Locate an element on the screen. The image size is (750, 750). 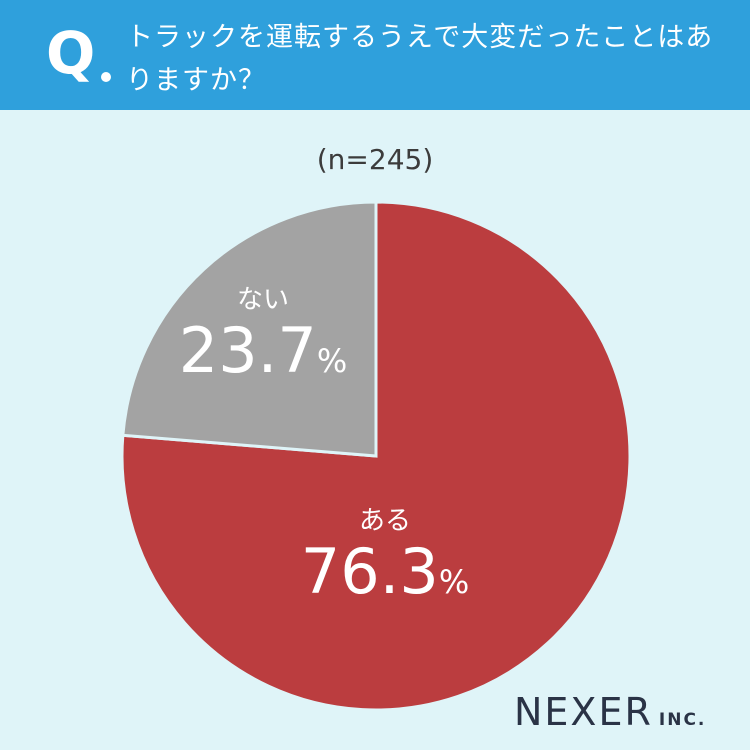
slice-name-no: ない is located at coordinates (262, 300).